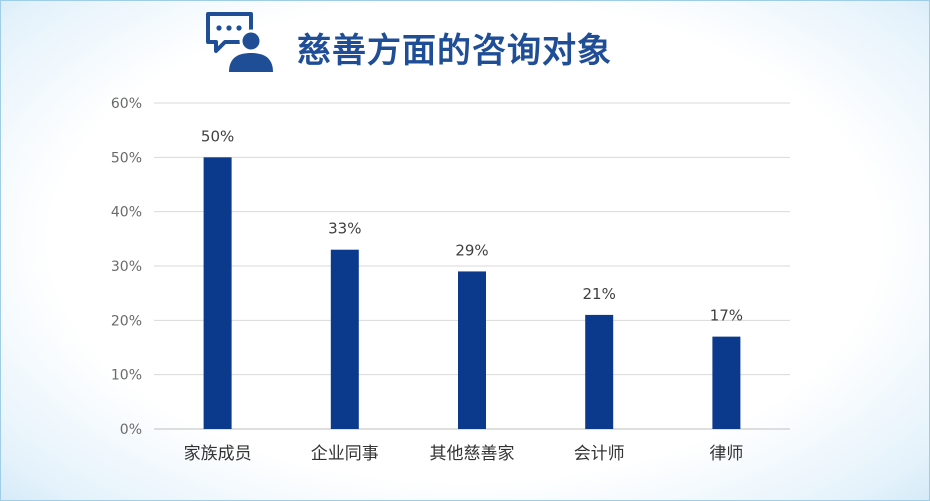 This screenshot has height=501, width=930. Describe the element at coordinates (726, 316) in the screenshot. I see `data-label: 17%` at that location.